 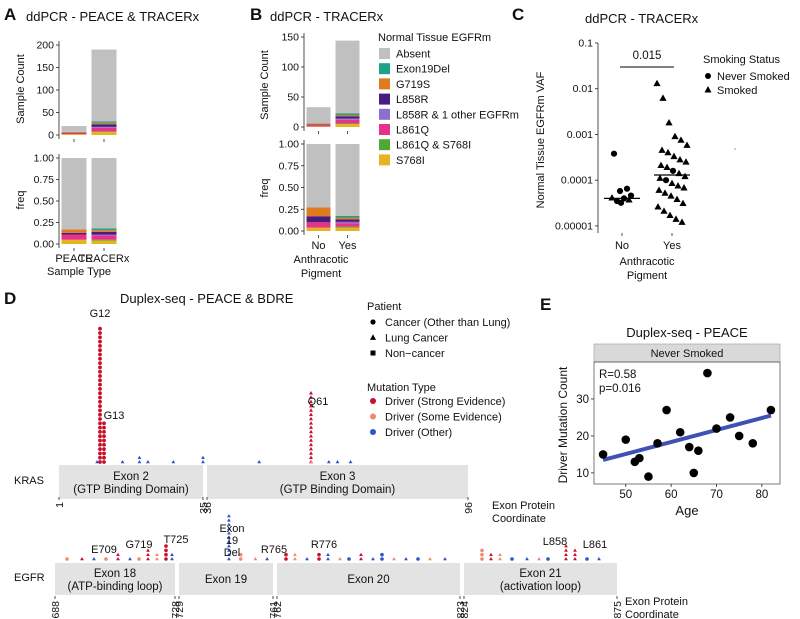 What do you see at coordinates (461, 610) in the screenshot?
I see `egfr-coordinate-label: 823` at bounding box center [461, 610].